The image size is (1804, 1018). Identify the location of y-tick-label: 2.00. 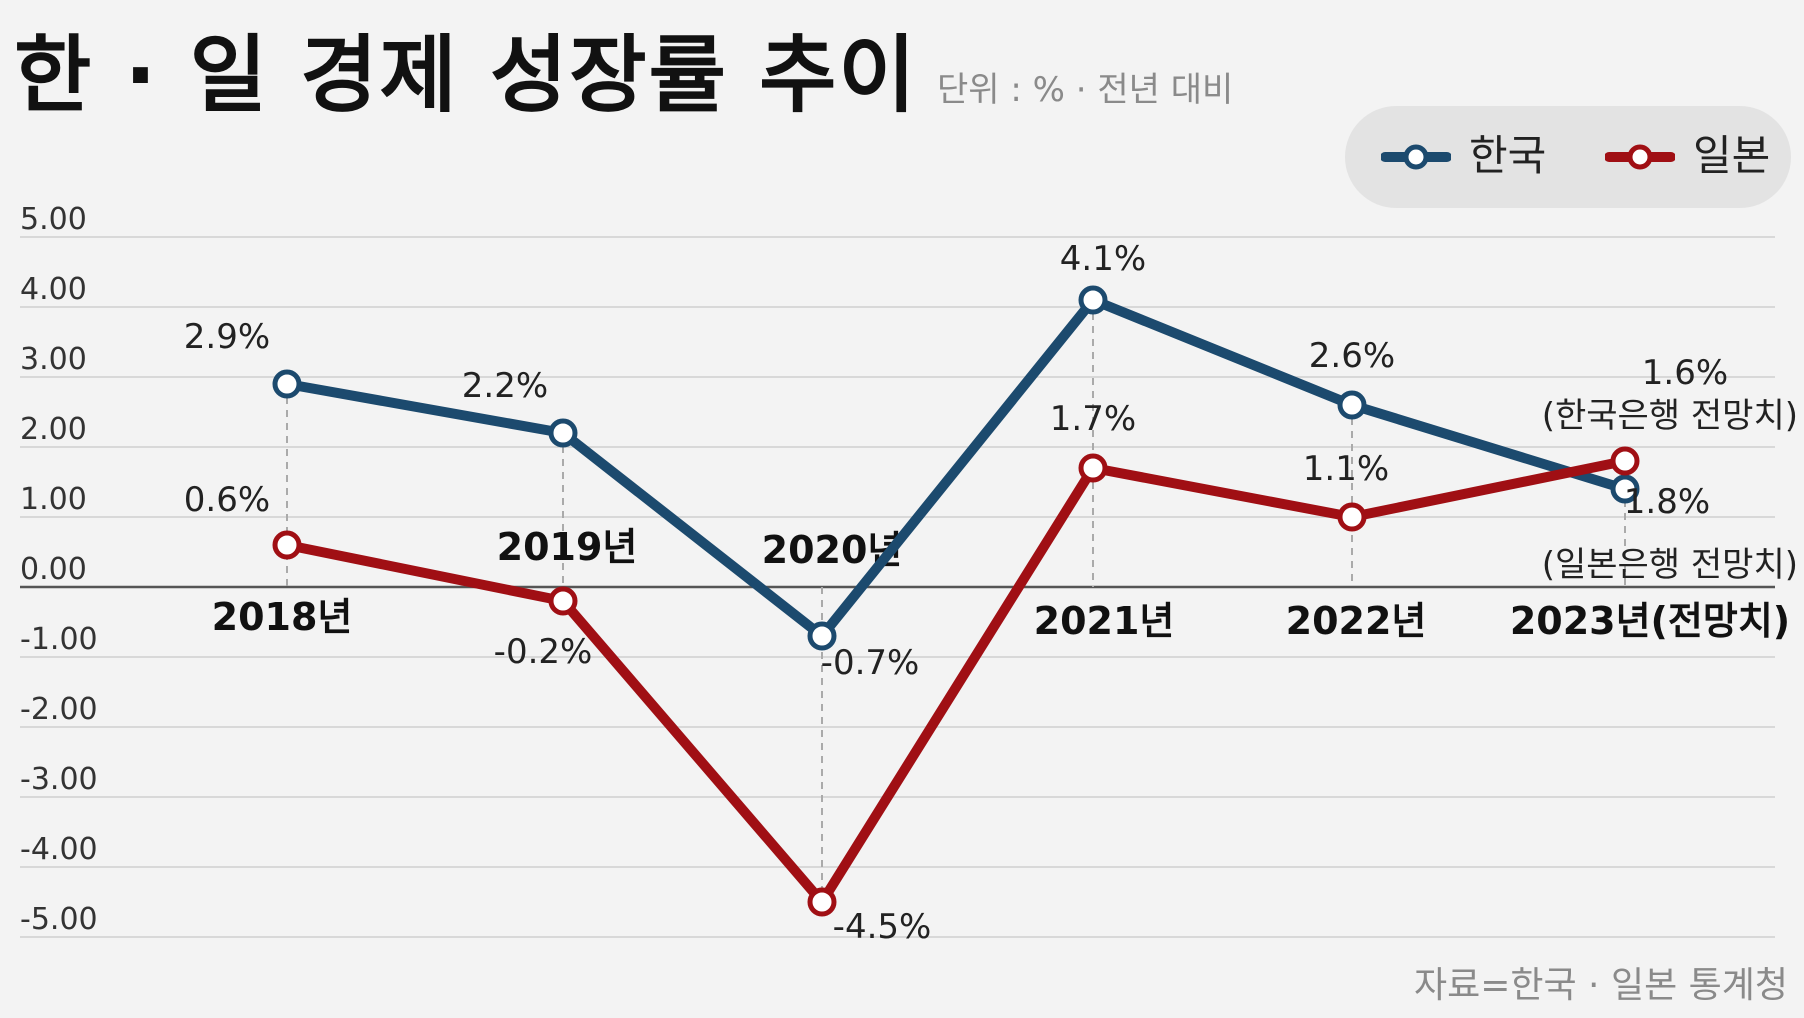
(53, 429).